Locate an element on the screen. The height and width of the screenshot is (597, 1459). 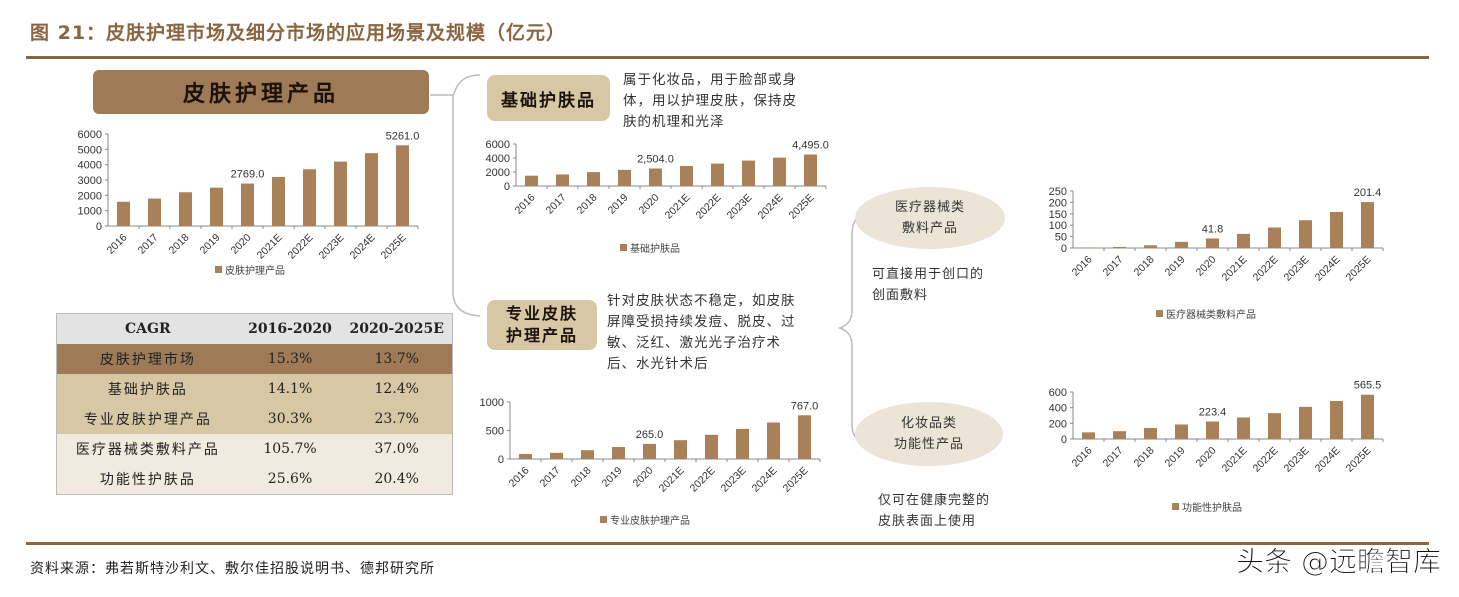
header-skincare-products: 皮肤护理产品 is located at coordinates (261, 92).